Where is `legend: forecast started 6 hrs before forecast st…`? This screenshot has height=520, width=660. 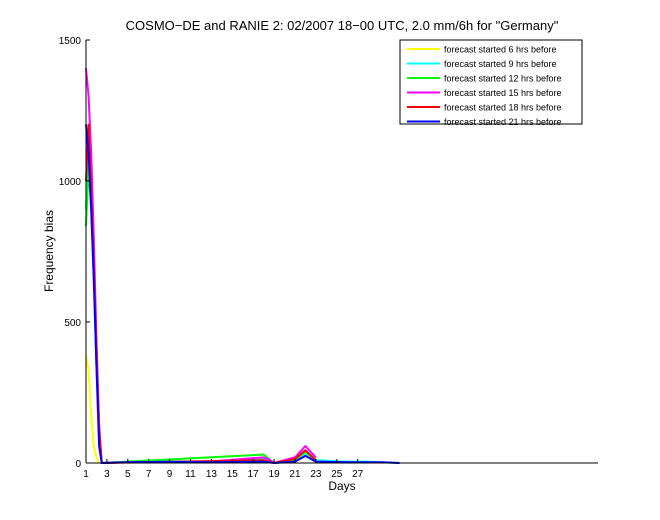
legend: forecast started 6 hrs before forecast st… is located at coordinates (491, 83).